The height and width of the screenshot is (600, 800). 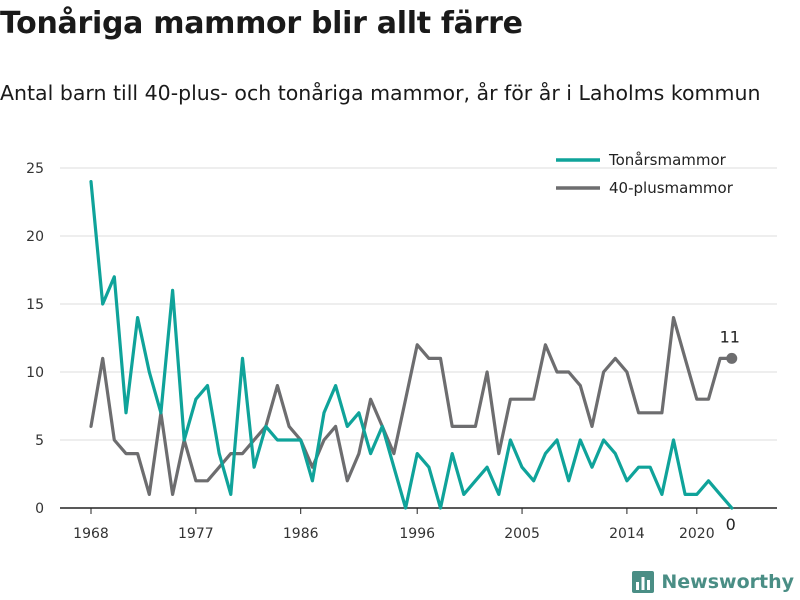 I want to click on x-tick-label: 2014, so click(x=627, y=534).